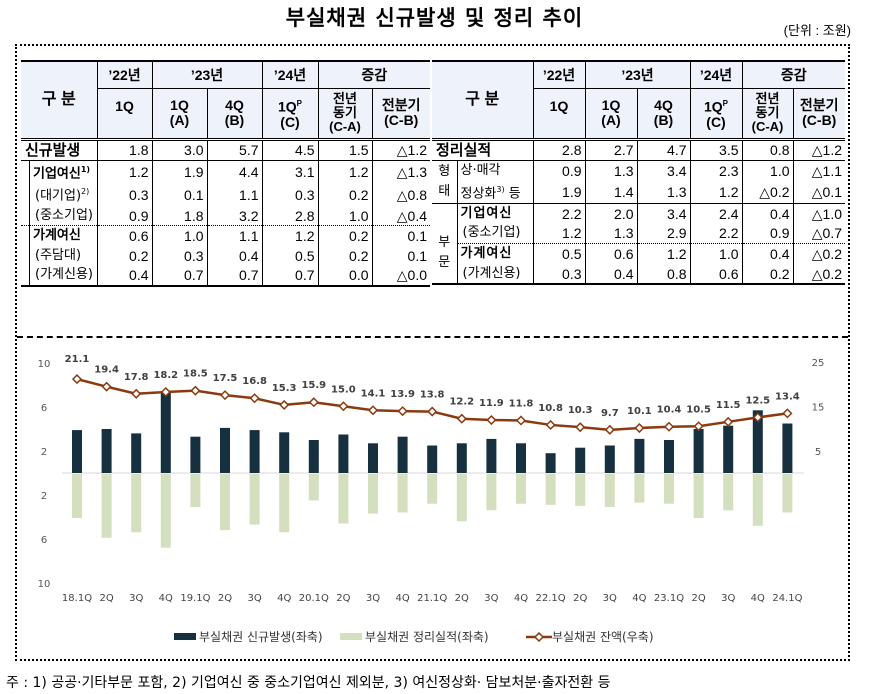  What do you see at coordinates (44, 364) in the screenshot?
I see `left-axis-tick: 10` at bounding box center [44, 364].